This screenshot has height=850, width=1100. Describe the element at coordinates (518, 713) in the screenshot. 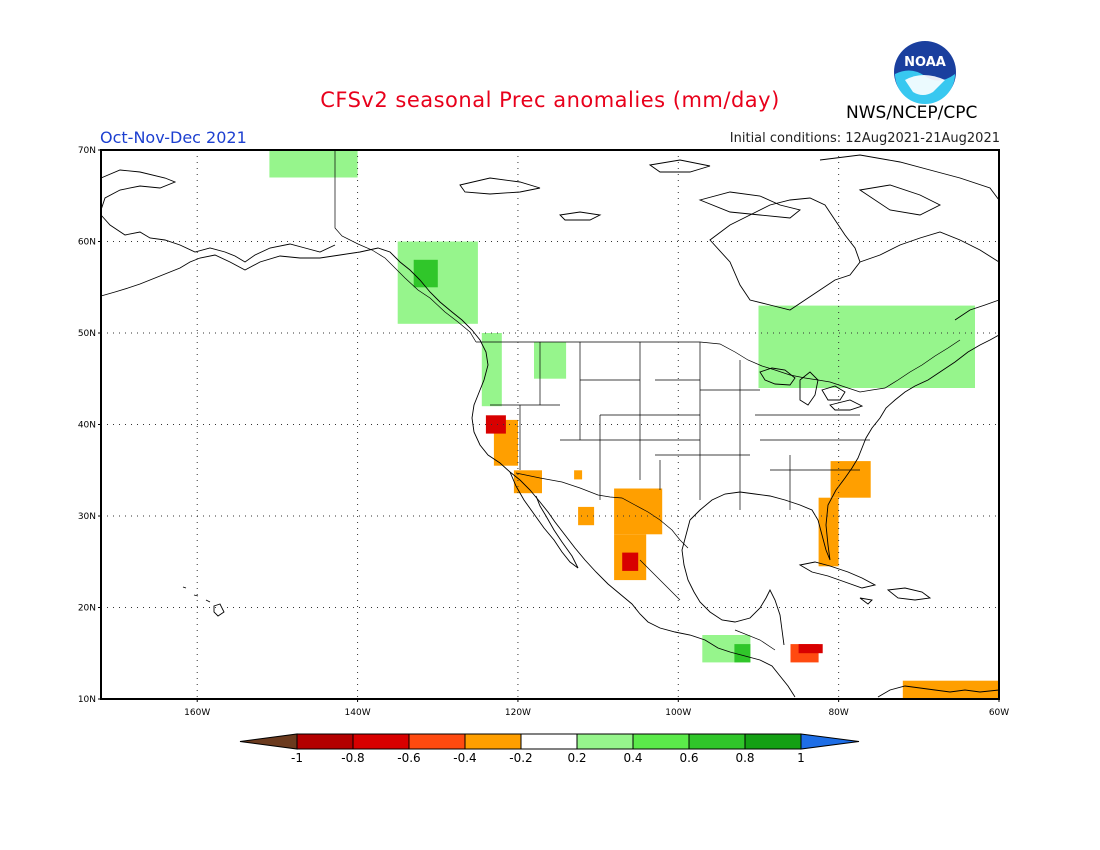

I see `lon-tick-label: 120W` at that location.